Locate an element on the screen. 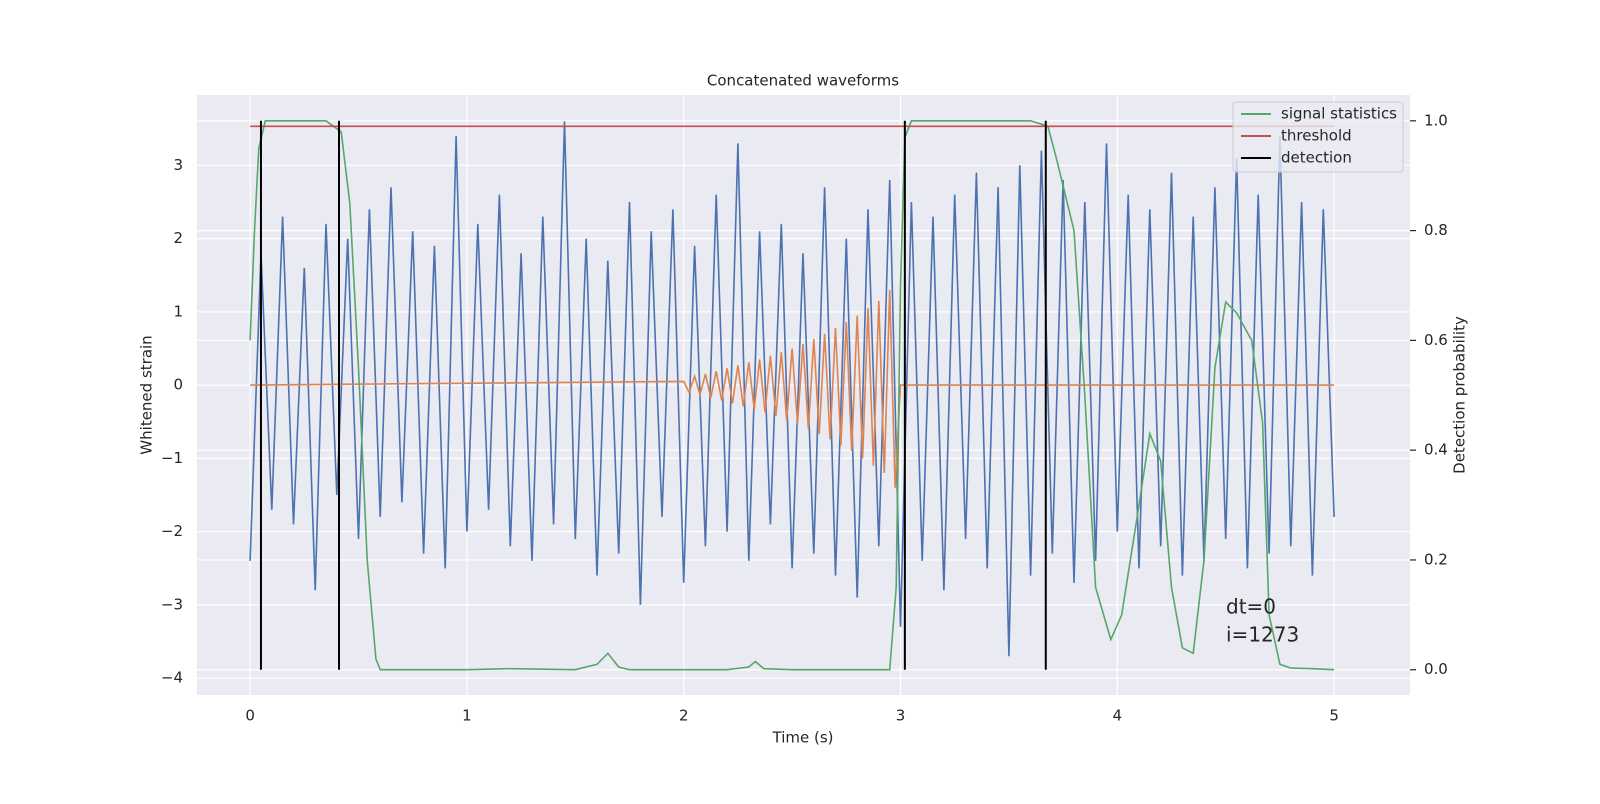 The width and height of the screenshot is (1600, 804). x-tick-label: 3 is located at coordinates (901, 716).